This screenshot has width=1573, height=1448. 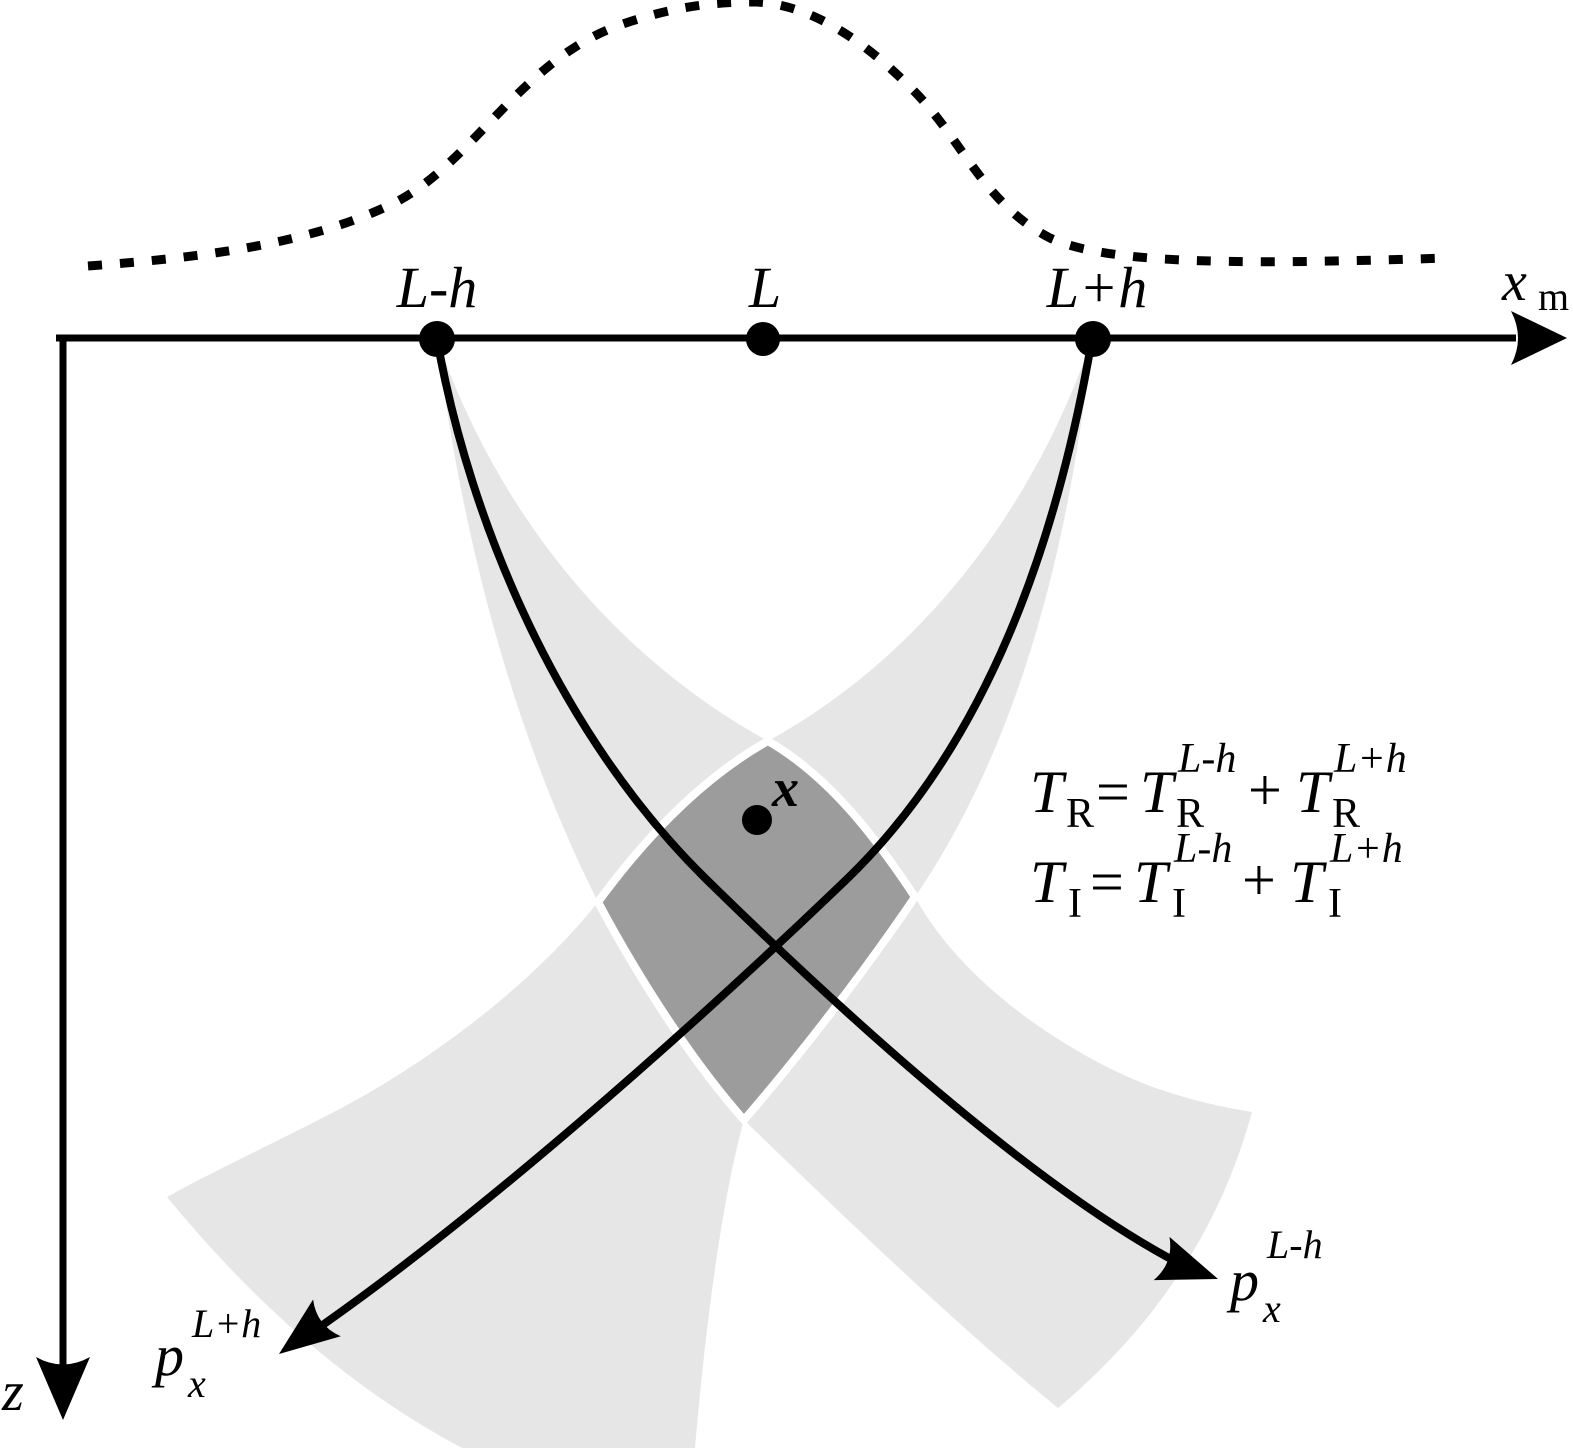 What do you see at coordinates (785, 788) in the screenshot?
I see `image-point-label: x` at bounding box center [785, 788].